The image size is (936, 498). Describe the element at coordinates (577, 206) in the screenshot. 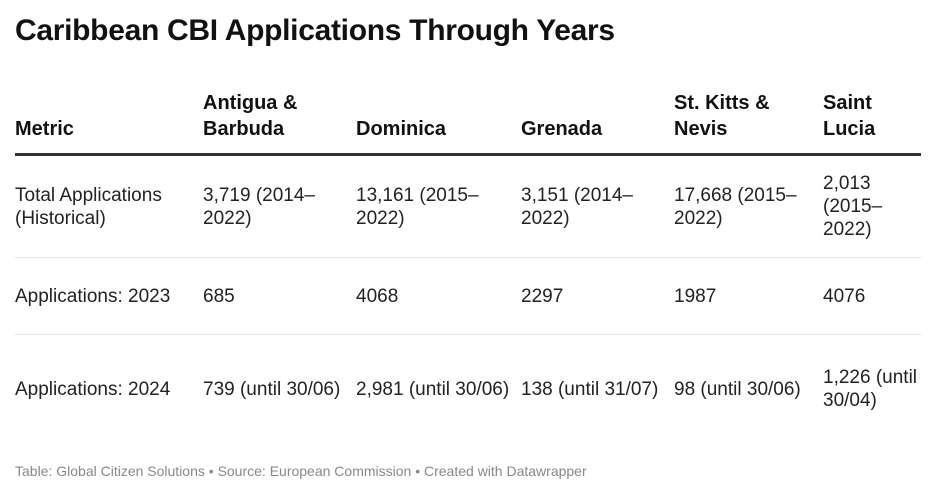

I see `table-cell: 3,151 (2014–2022)` at that location.